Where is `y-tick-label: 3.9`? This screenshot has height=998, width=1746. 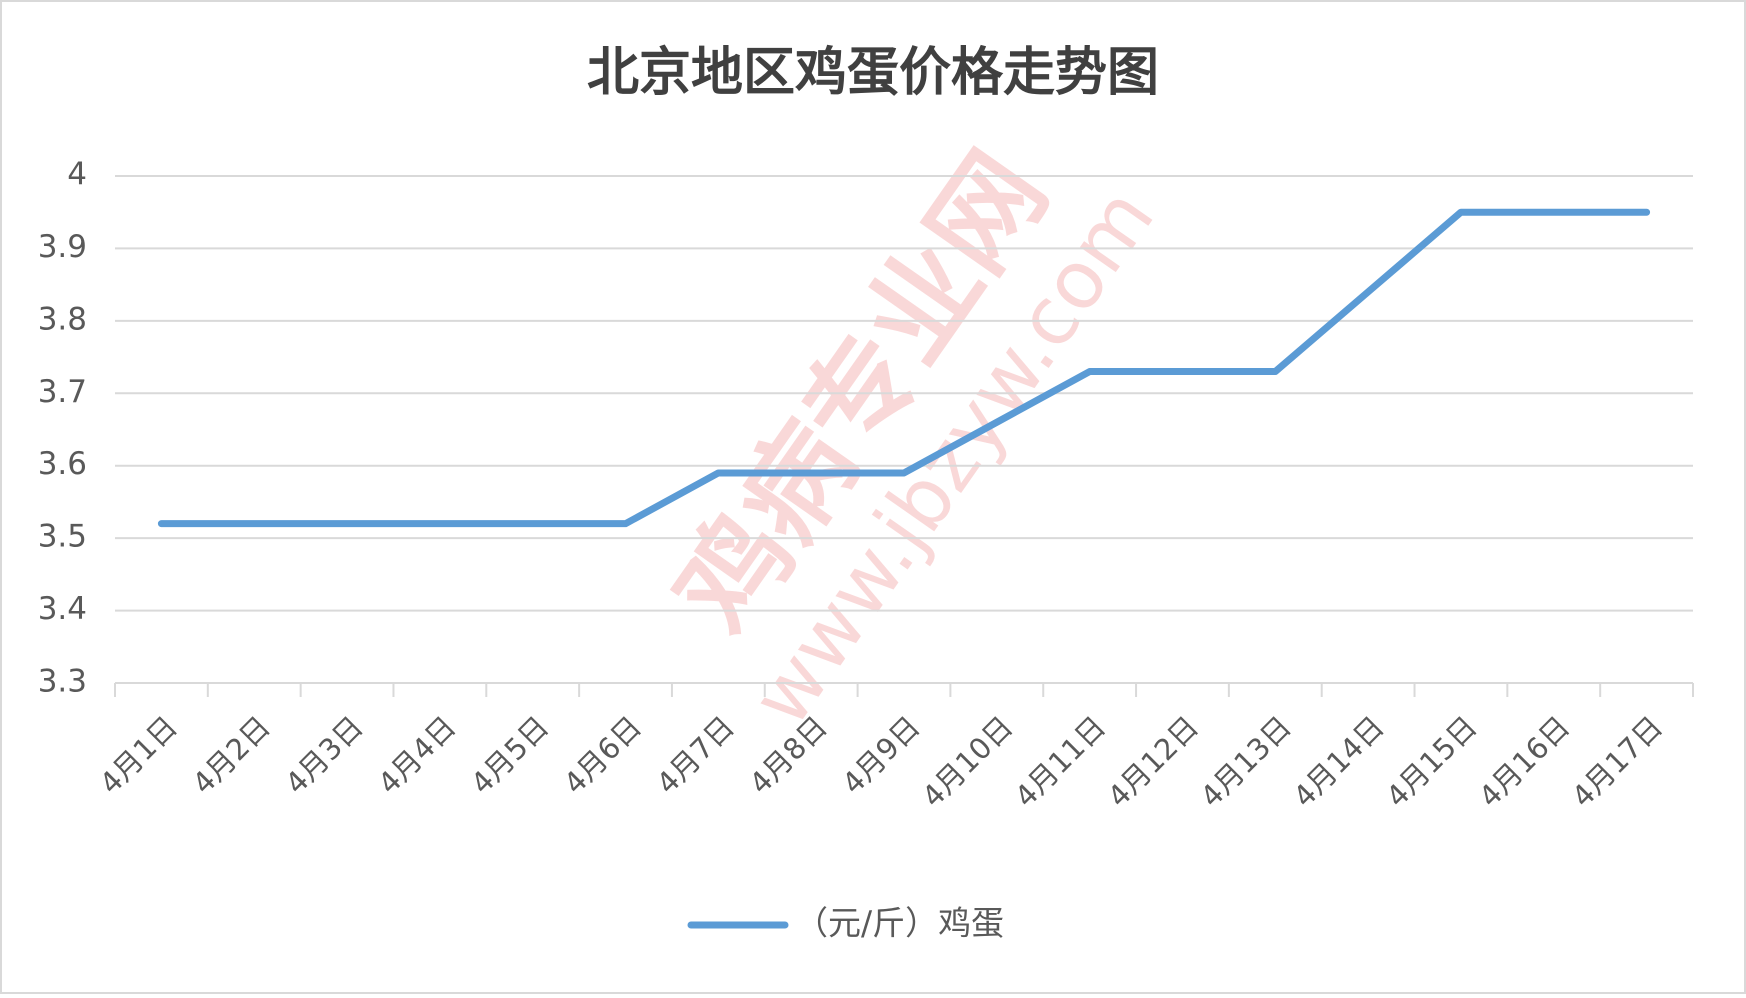
y-tick-label: 3.9 is located at coordinates (62, 247).